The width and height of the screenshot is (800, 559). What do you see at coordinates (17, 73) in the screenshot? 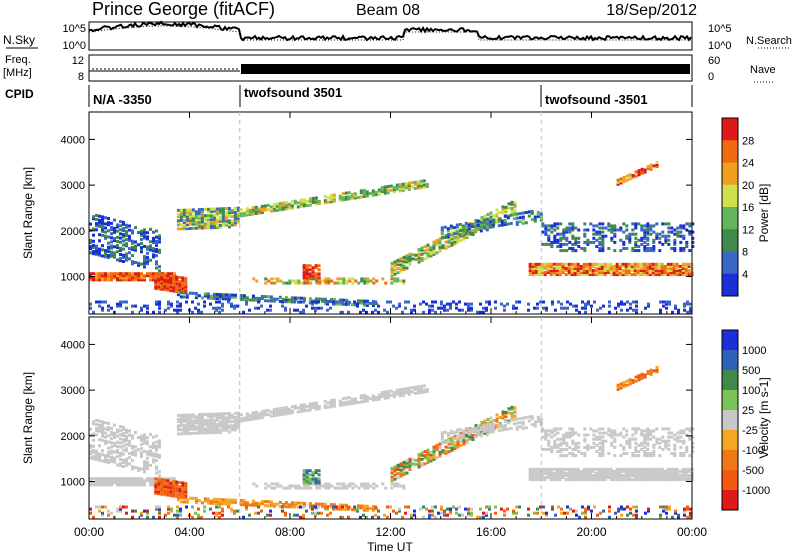
I see `freq-label-2: [MHz]` at bounding box center [17, 73].